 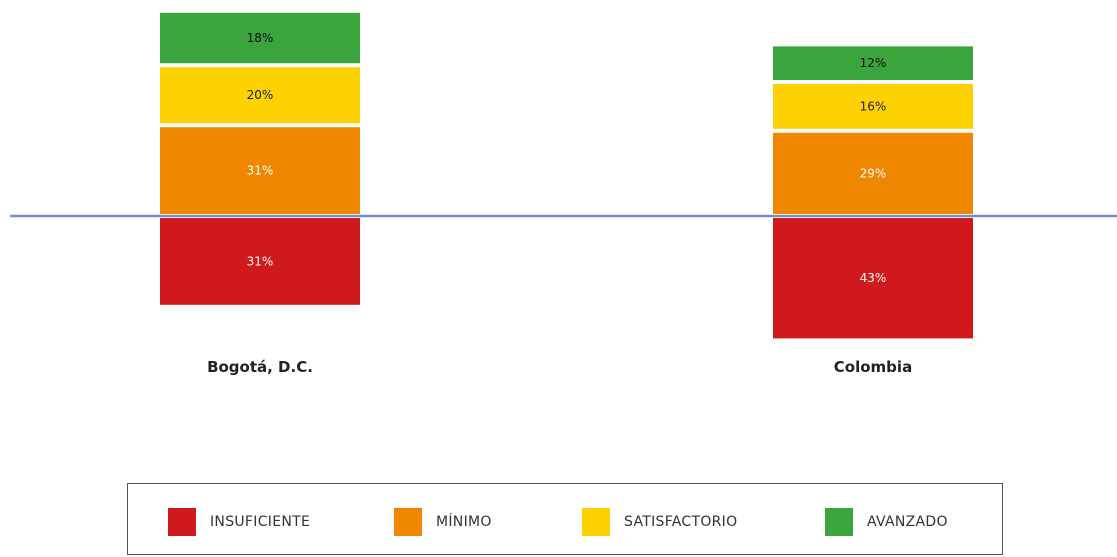 What do you see at coordinates (681, 522) in the screenshot?
I see `legend-label: SATISFACTORIO` at bounding box center [681, 522].